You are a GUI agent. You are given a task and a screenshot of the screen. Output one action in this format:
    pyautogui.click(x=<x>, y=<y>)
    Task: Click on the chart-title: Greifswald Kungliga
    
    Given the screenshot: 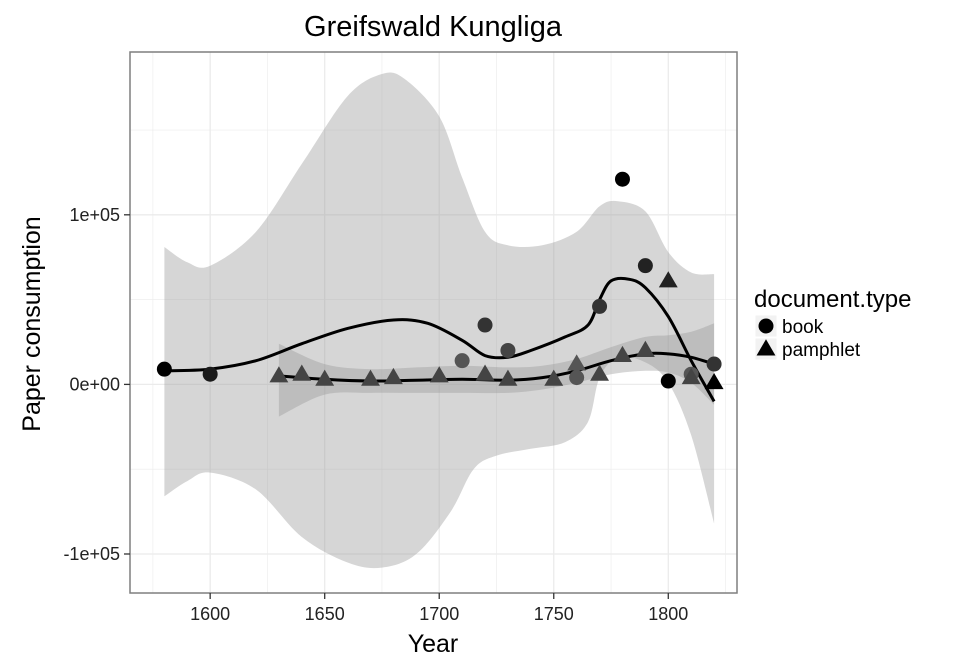 What is the action you would take?
    pyautogui.click(x=433, y=27)
    